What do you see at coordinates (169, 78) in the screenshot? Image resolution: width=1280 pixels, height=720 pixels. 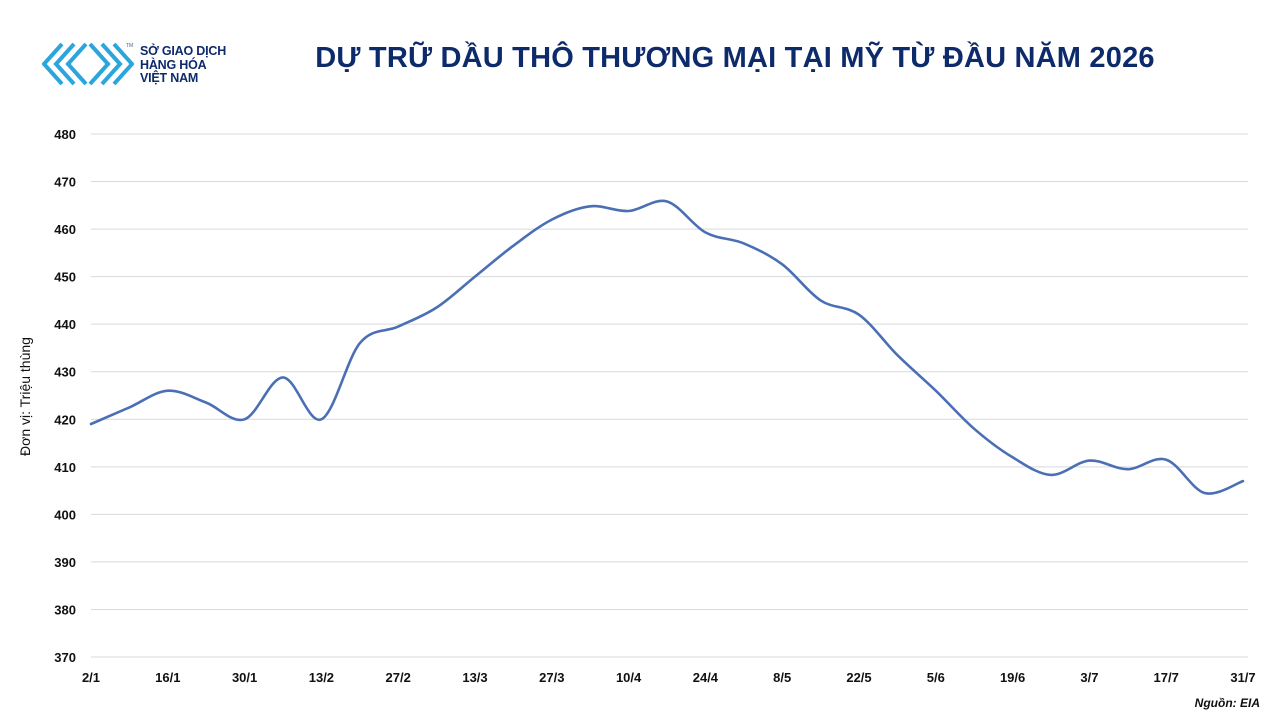 I see `logo-line-3: VIỆT NAM` at bounding box center [169, 78].